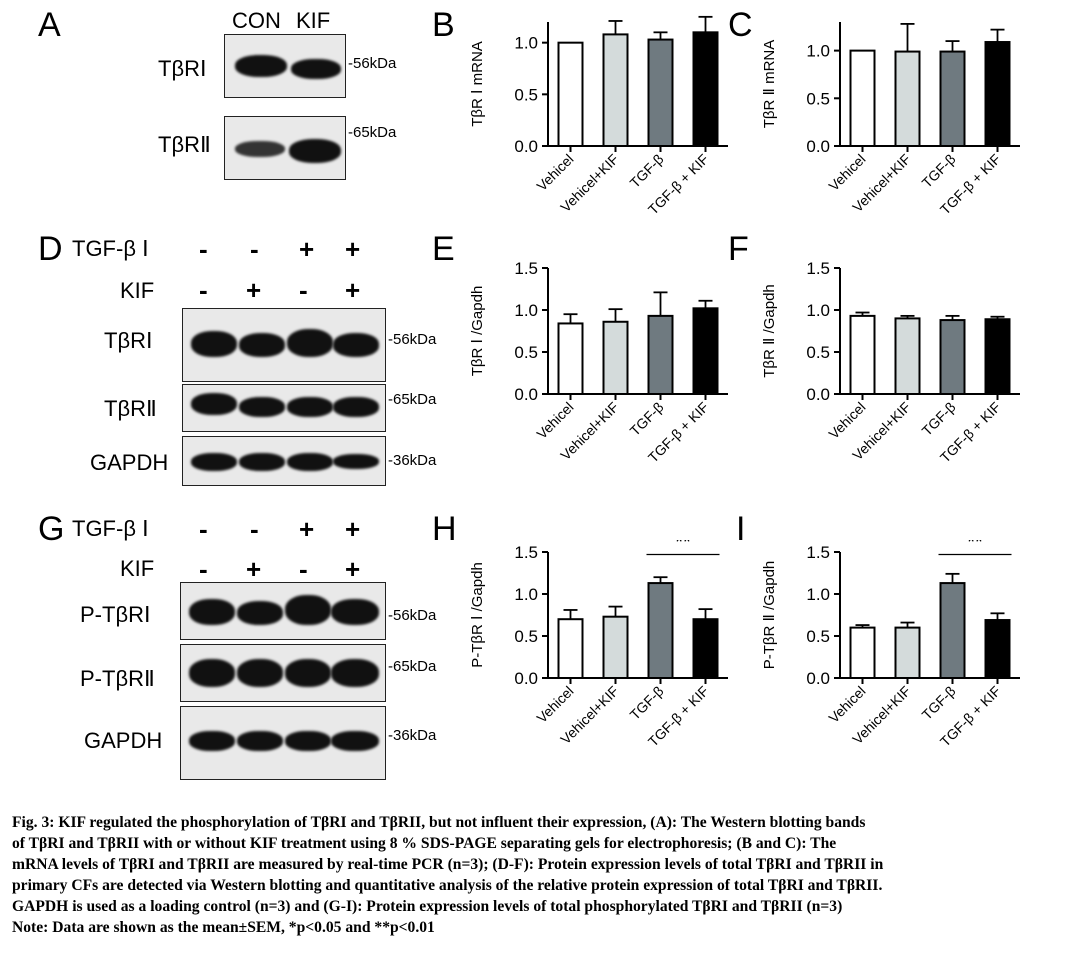  I want to click on blot-g-ptbr2, so click(283, 673).